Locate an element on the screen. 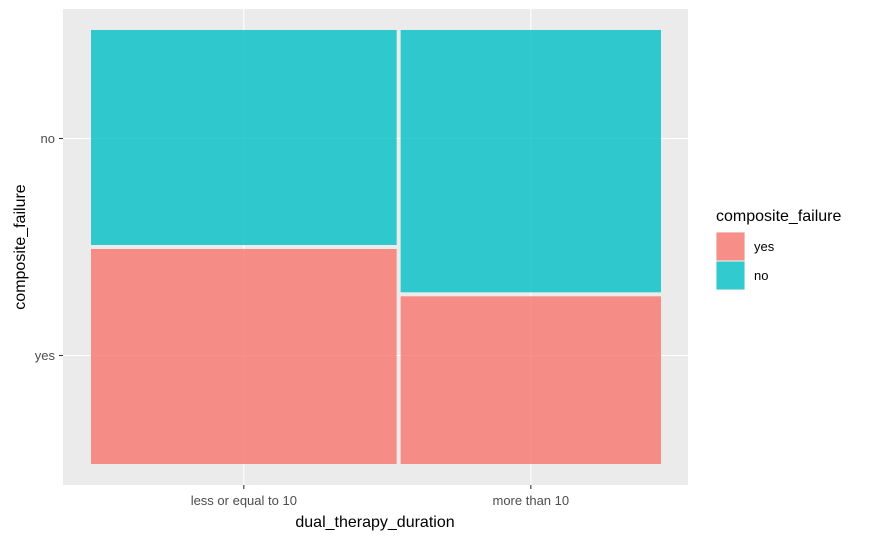 The width and height of the screenshot is (875, 540). legend-title: composite_failure is located at coordinates (779, 216).